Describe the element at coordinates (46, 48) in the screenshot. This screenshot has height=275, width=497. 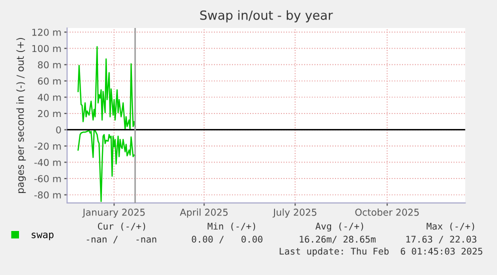
I see `y-tick-label: 100 m` at that location.